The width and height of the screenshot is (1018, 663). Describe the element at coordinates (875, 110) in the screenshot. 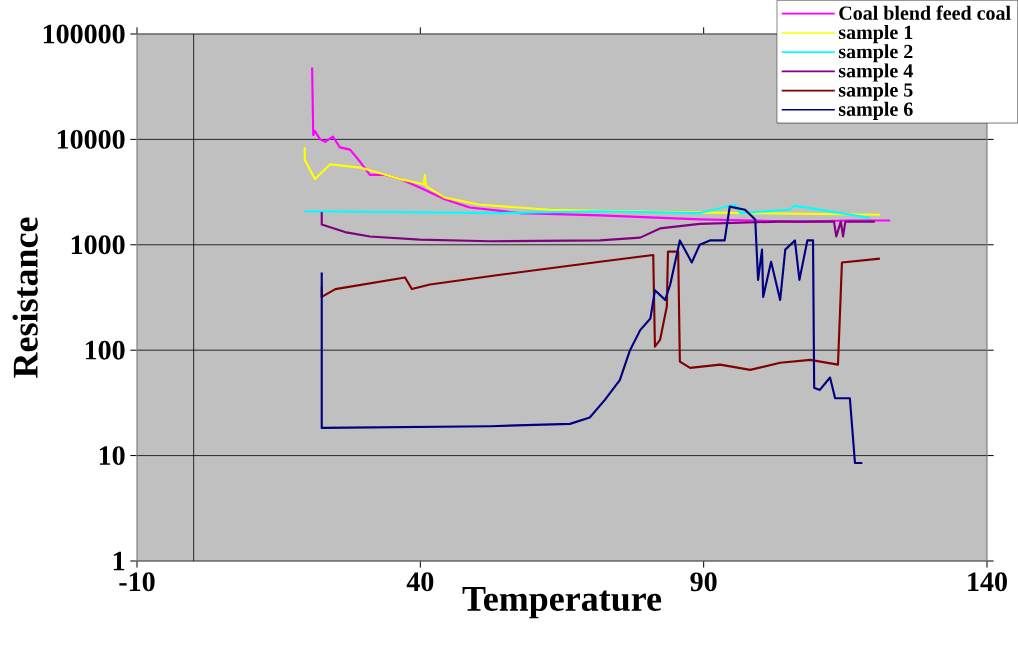

I see `legend-label: sample 6` at that location.